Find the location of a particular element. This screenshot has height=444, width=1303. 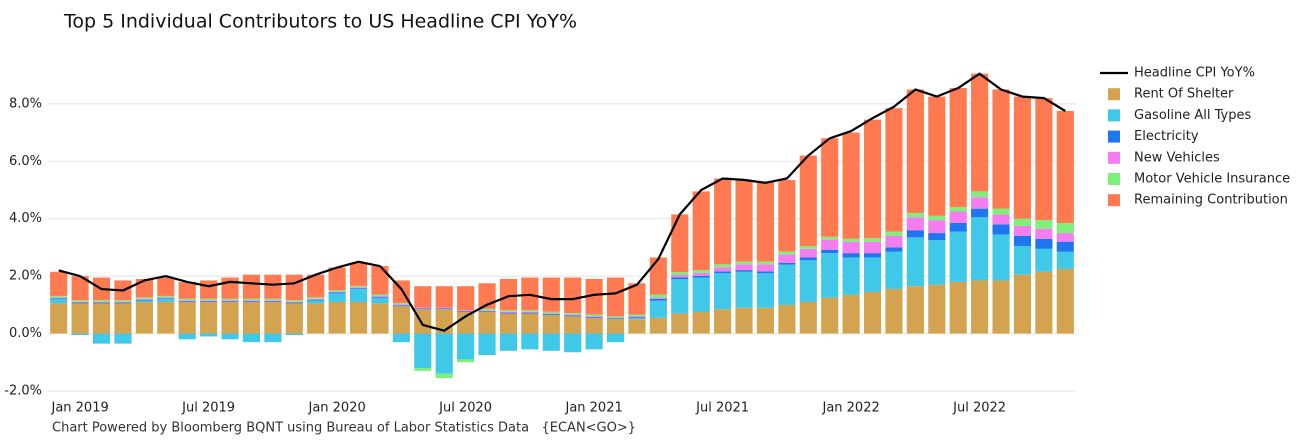

x-tick-label: Jul 2022 is located at coordinates (979, 408).